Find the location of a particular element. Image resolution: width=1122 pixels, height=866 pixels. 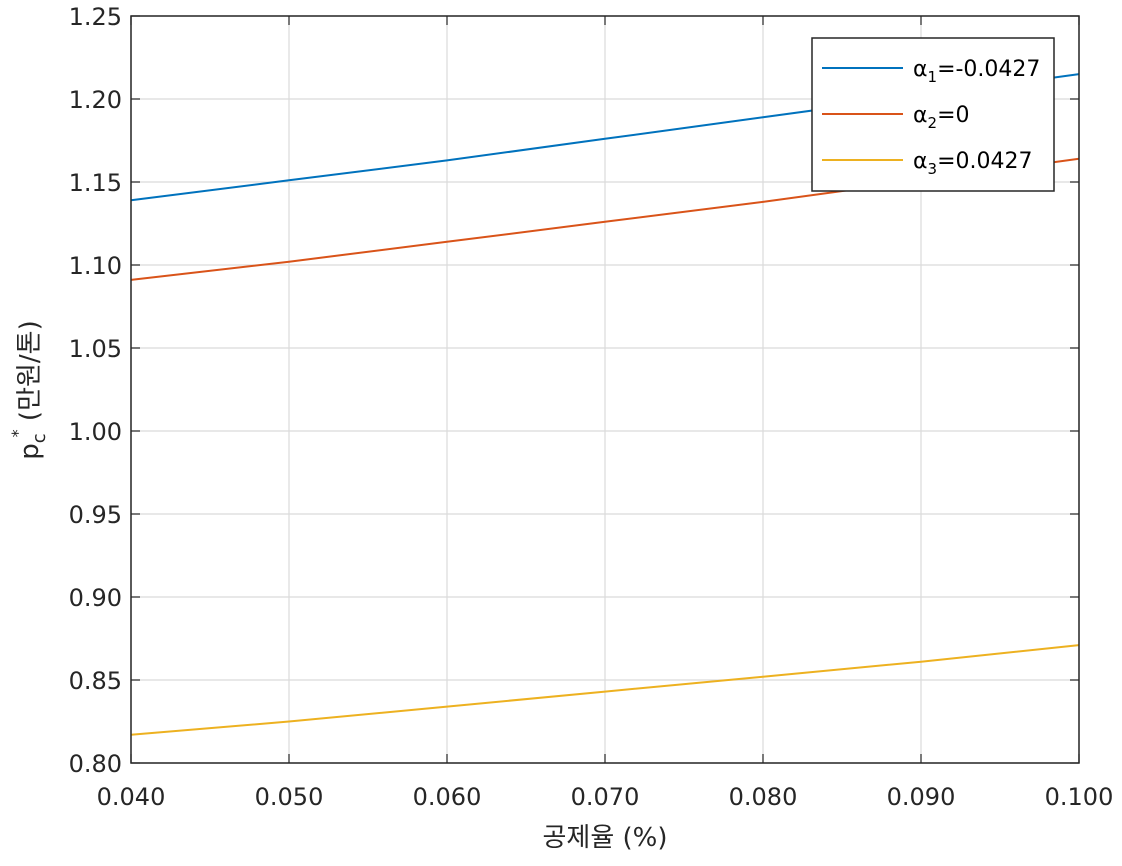

y-axis-label-sup: * is located at coordinates (17, 433).